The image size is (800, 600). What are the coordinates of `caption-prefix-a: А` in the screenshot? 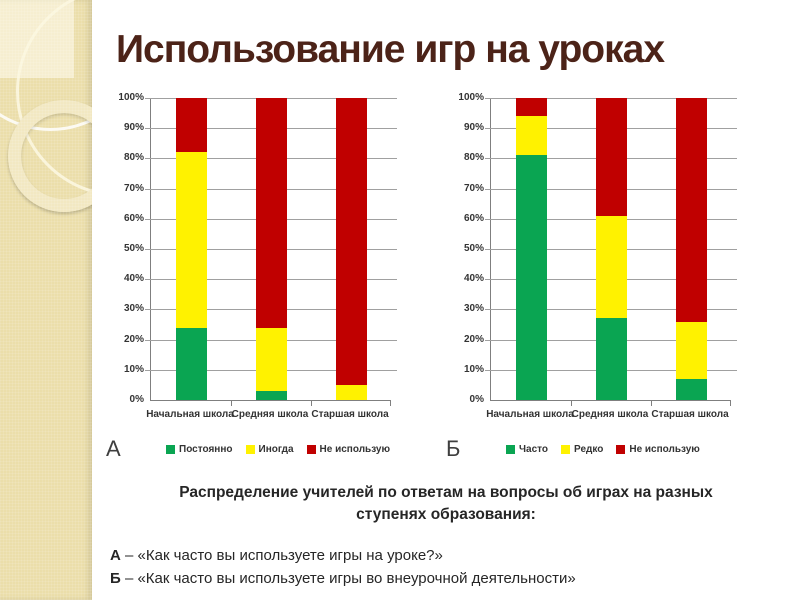 It's located at (115, 555).